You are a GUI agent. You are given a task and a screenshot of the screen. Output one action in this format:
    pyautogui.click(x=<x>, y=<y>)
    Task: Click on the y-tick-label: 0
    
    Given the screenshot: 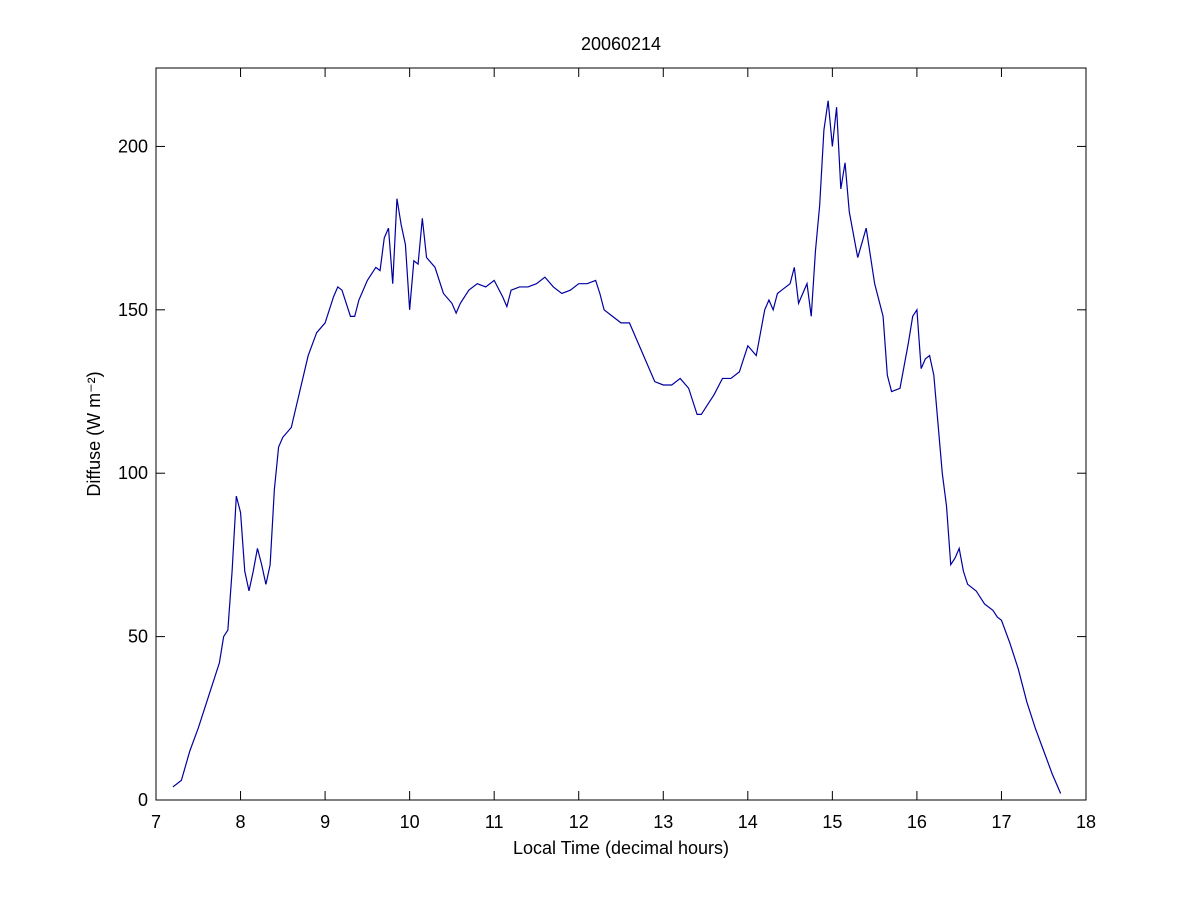 What is the action you would take?
    pyautogui.click(x=143, y=800)
    